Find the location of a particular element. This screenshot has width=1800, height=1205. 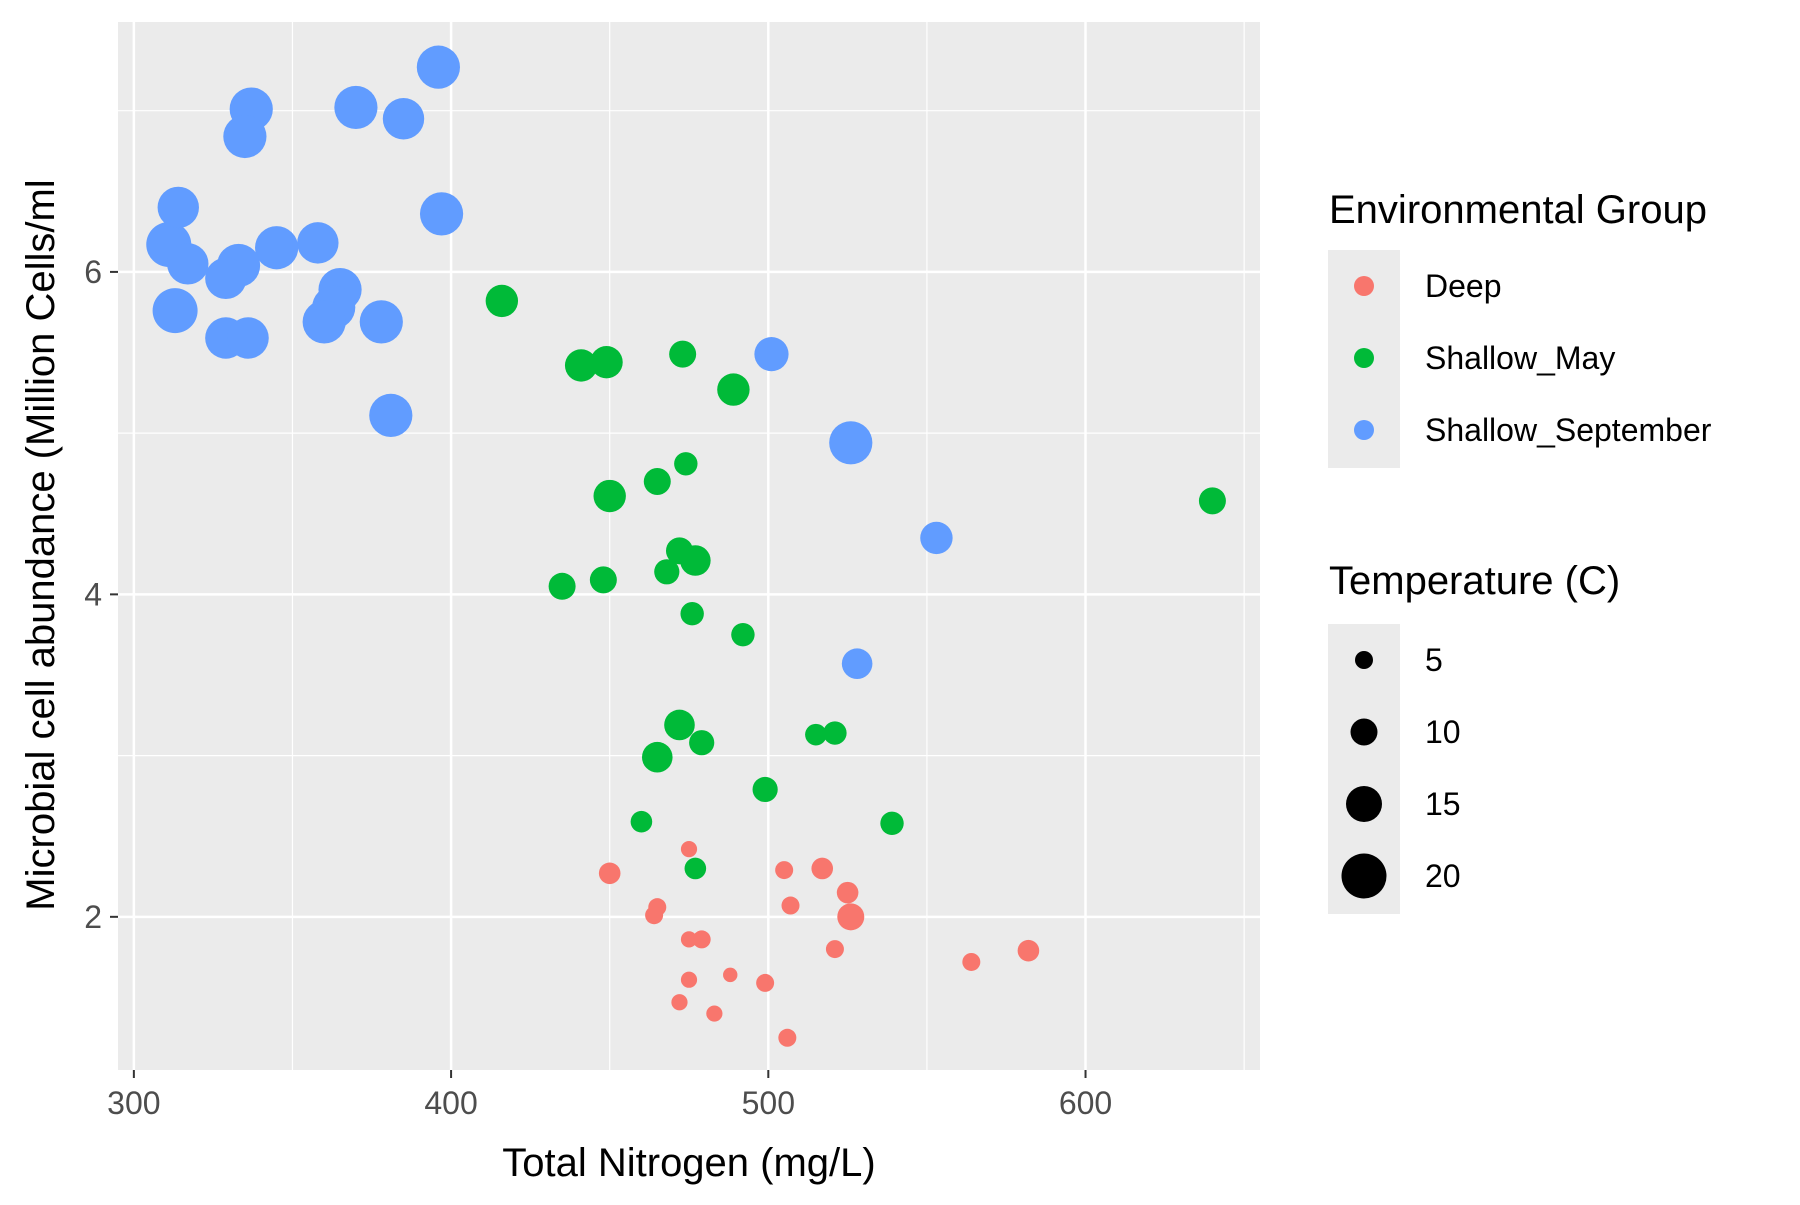

y-tick-label: 2 is located at coordinates (93, 917).